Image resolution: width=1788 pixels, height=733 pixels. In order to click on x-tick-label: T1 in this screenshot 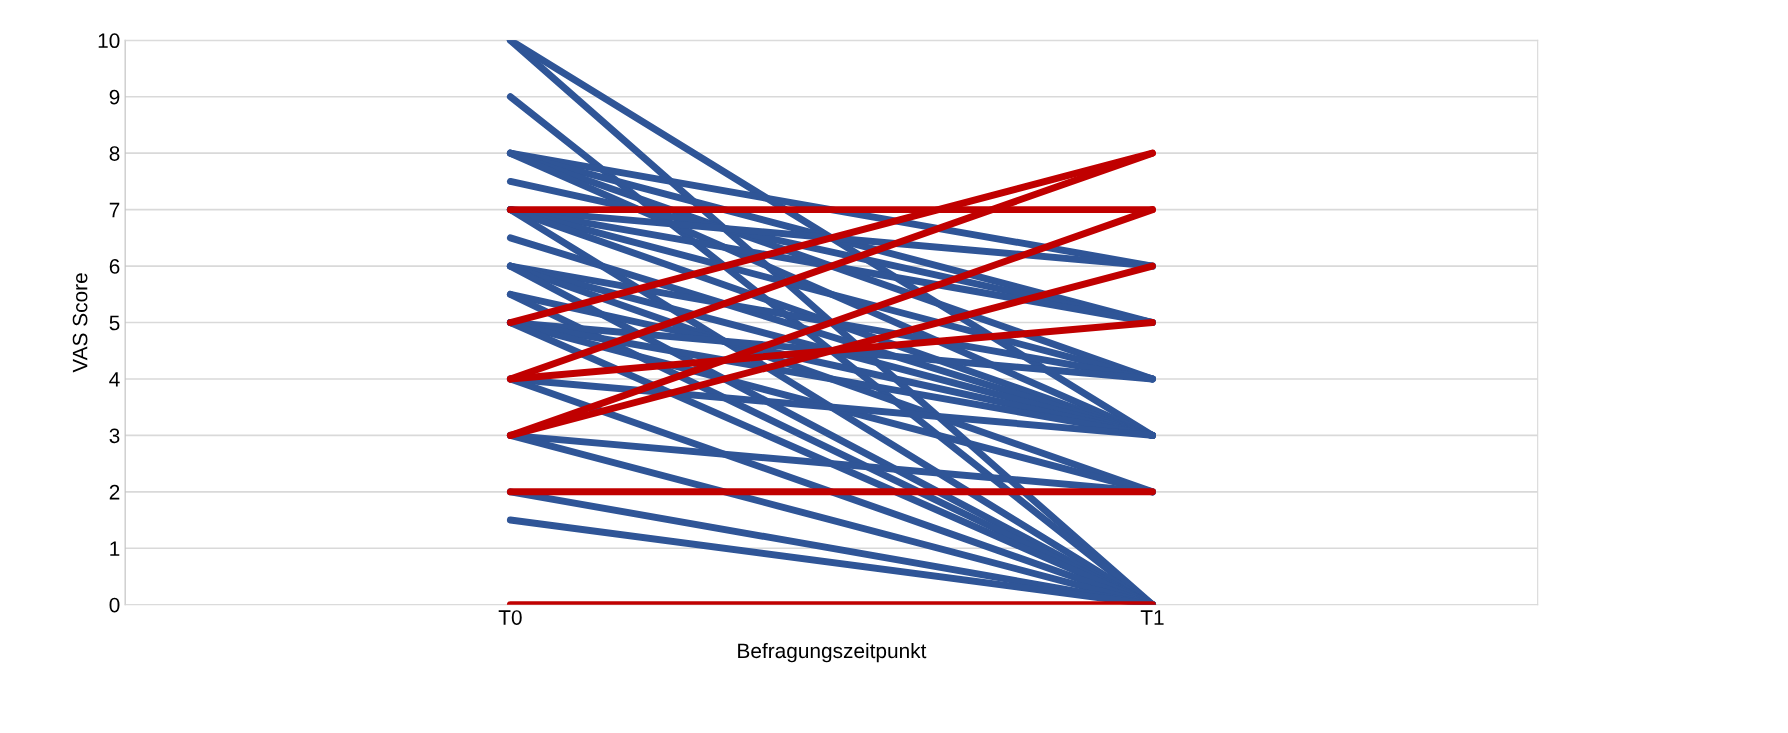, I will do `click(1152, 617)`.